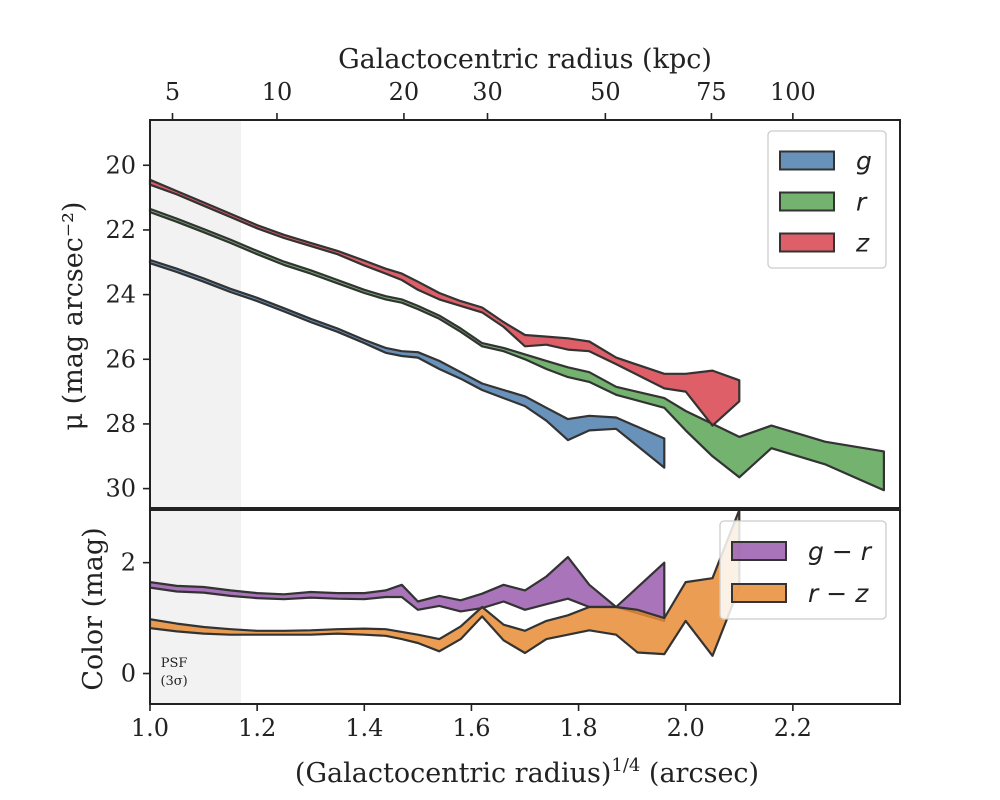 This screenshot has width=1000, height=800. What do you see at coordinates (605, 92) in the screenshot?
I see `top-tick-label: 50` at bounding box center [605, 92].